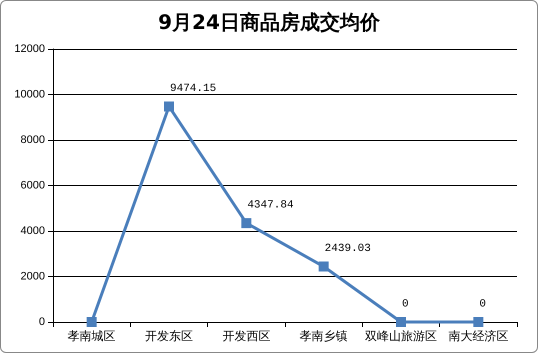  I want to click on y-tick-label: 4000, so click(32, 231).